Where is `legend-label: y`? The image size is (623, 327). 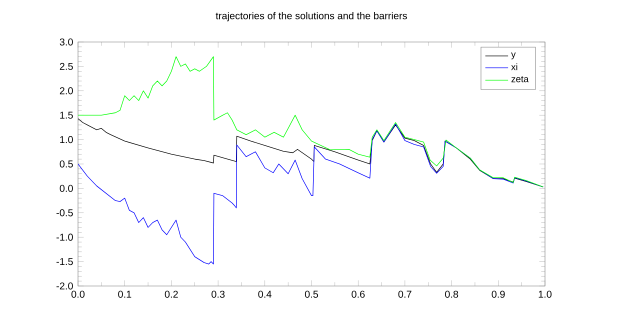 legend-label: y is located at coordinates (513, 56).